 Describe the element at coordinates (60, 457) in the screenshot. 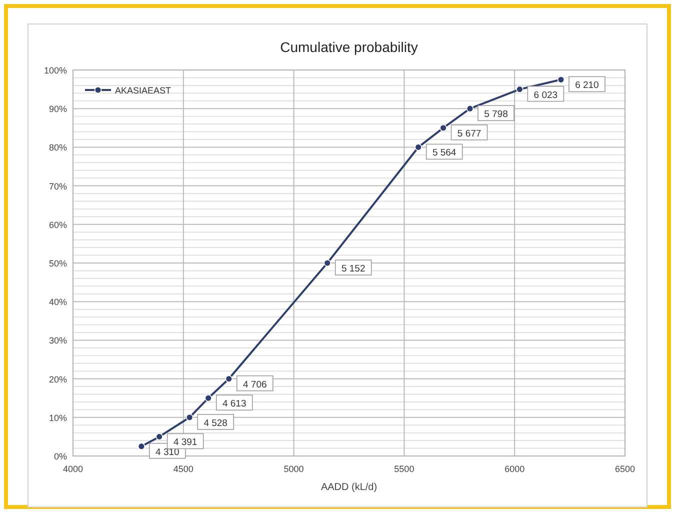

I see `y-tick-label: 0%` at that location.